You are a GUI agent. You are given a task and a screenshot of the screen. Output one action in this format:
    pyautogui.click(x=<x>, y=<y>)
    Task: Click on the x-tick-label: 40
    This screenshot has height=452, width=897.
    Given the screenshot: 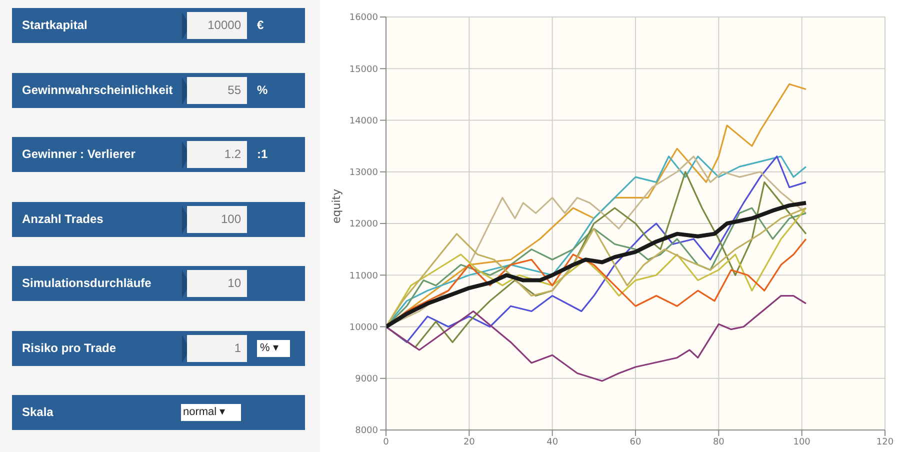 What is the action you would take?
    pyautogui.click(x=552, y=442)
    